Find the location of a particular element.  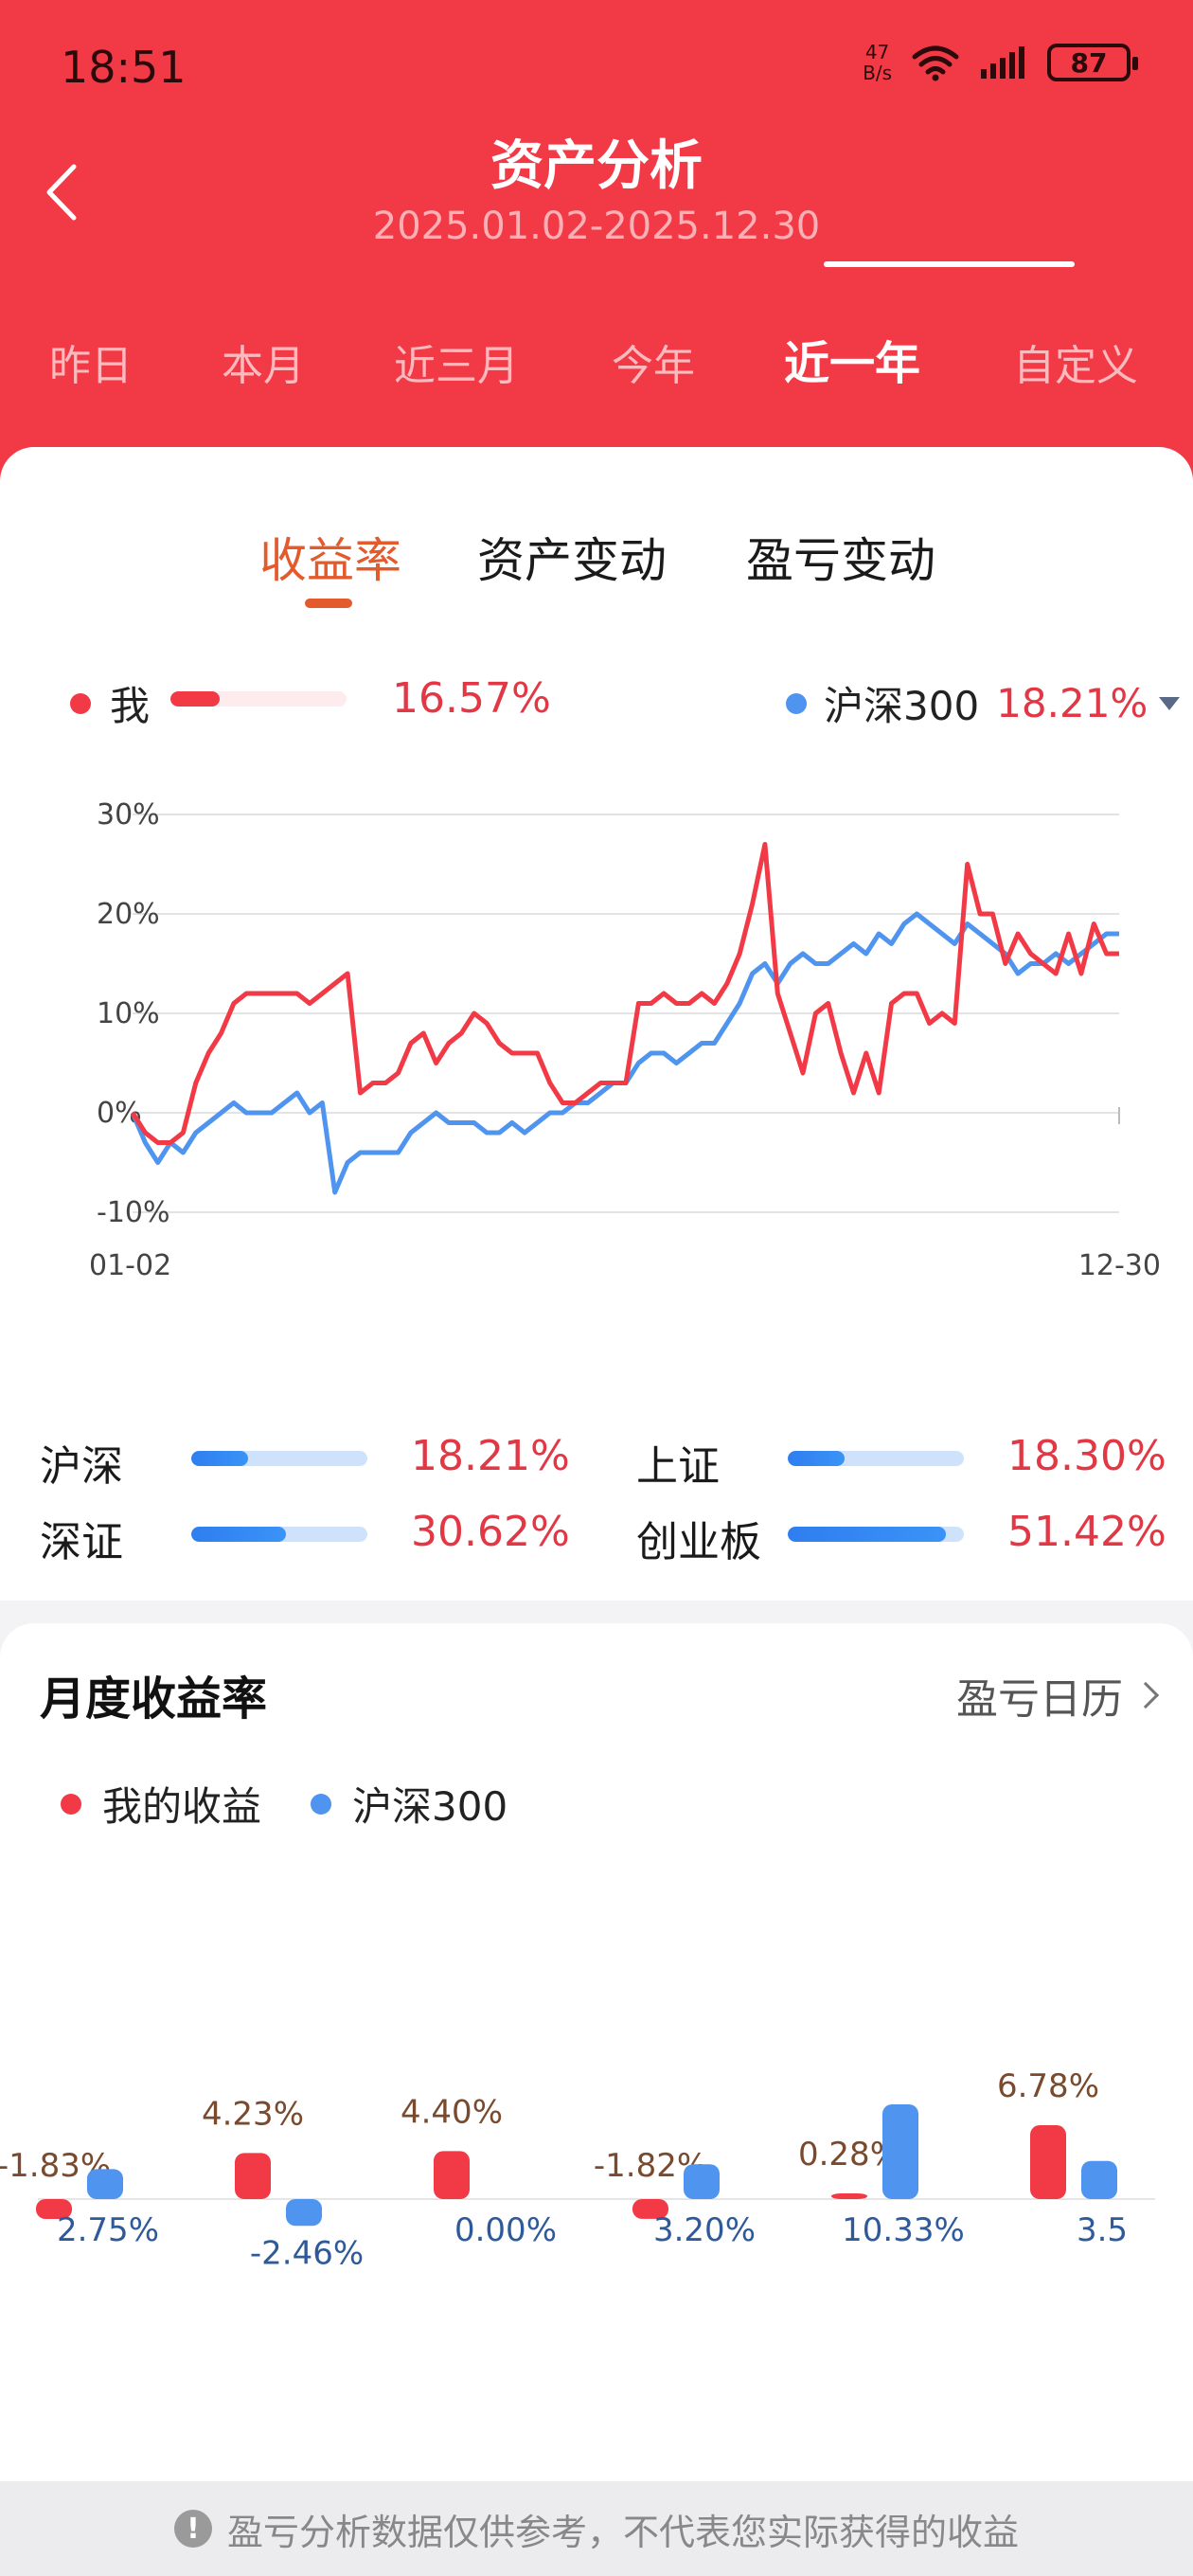

series-line-benchmark is located at coordinates (624, 1053).